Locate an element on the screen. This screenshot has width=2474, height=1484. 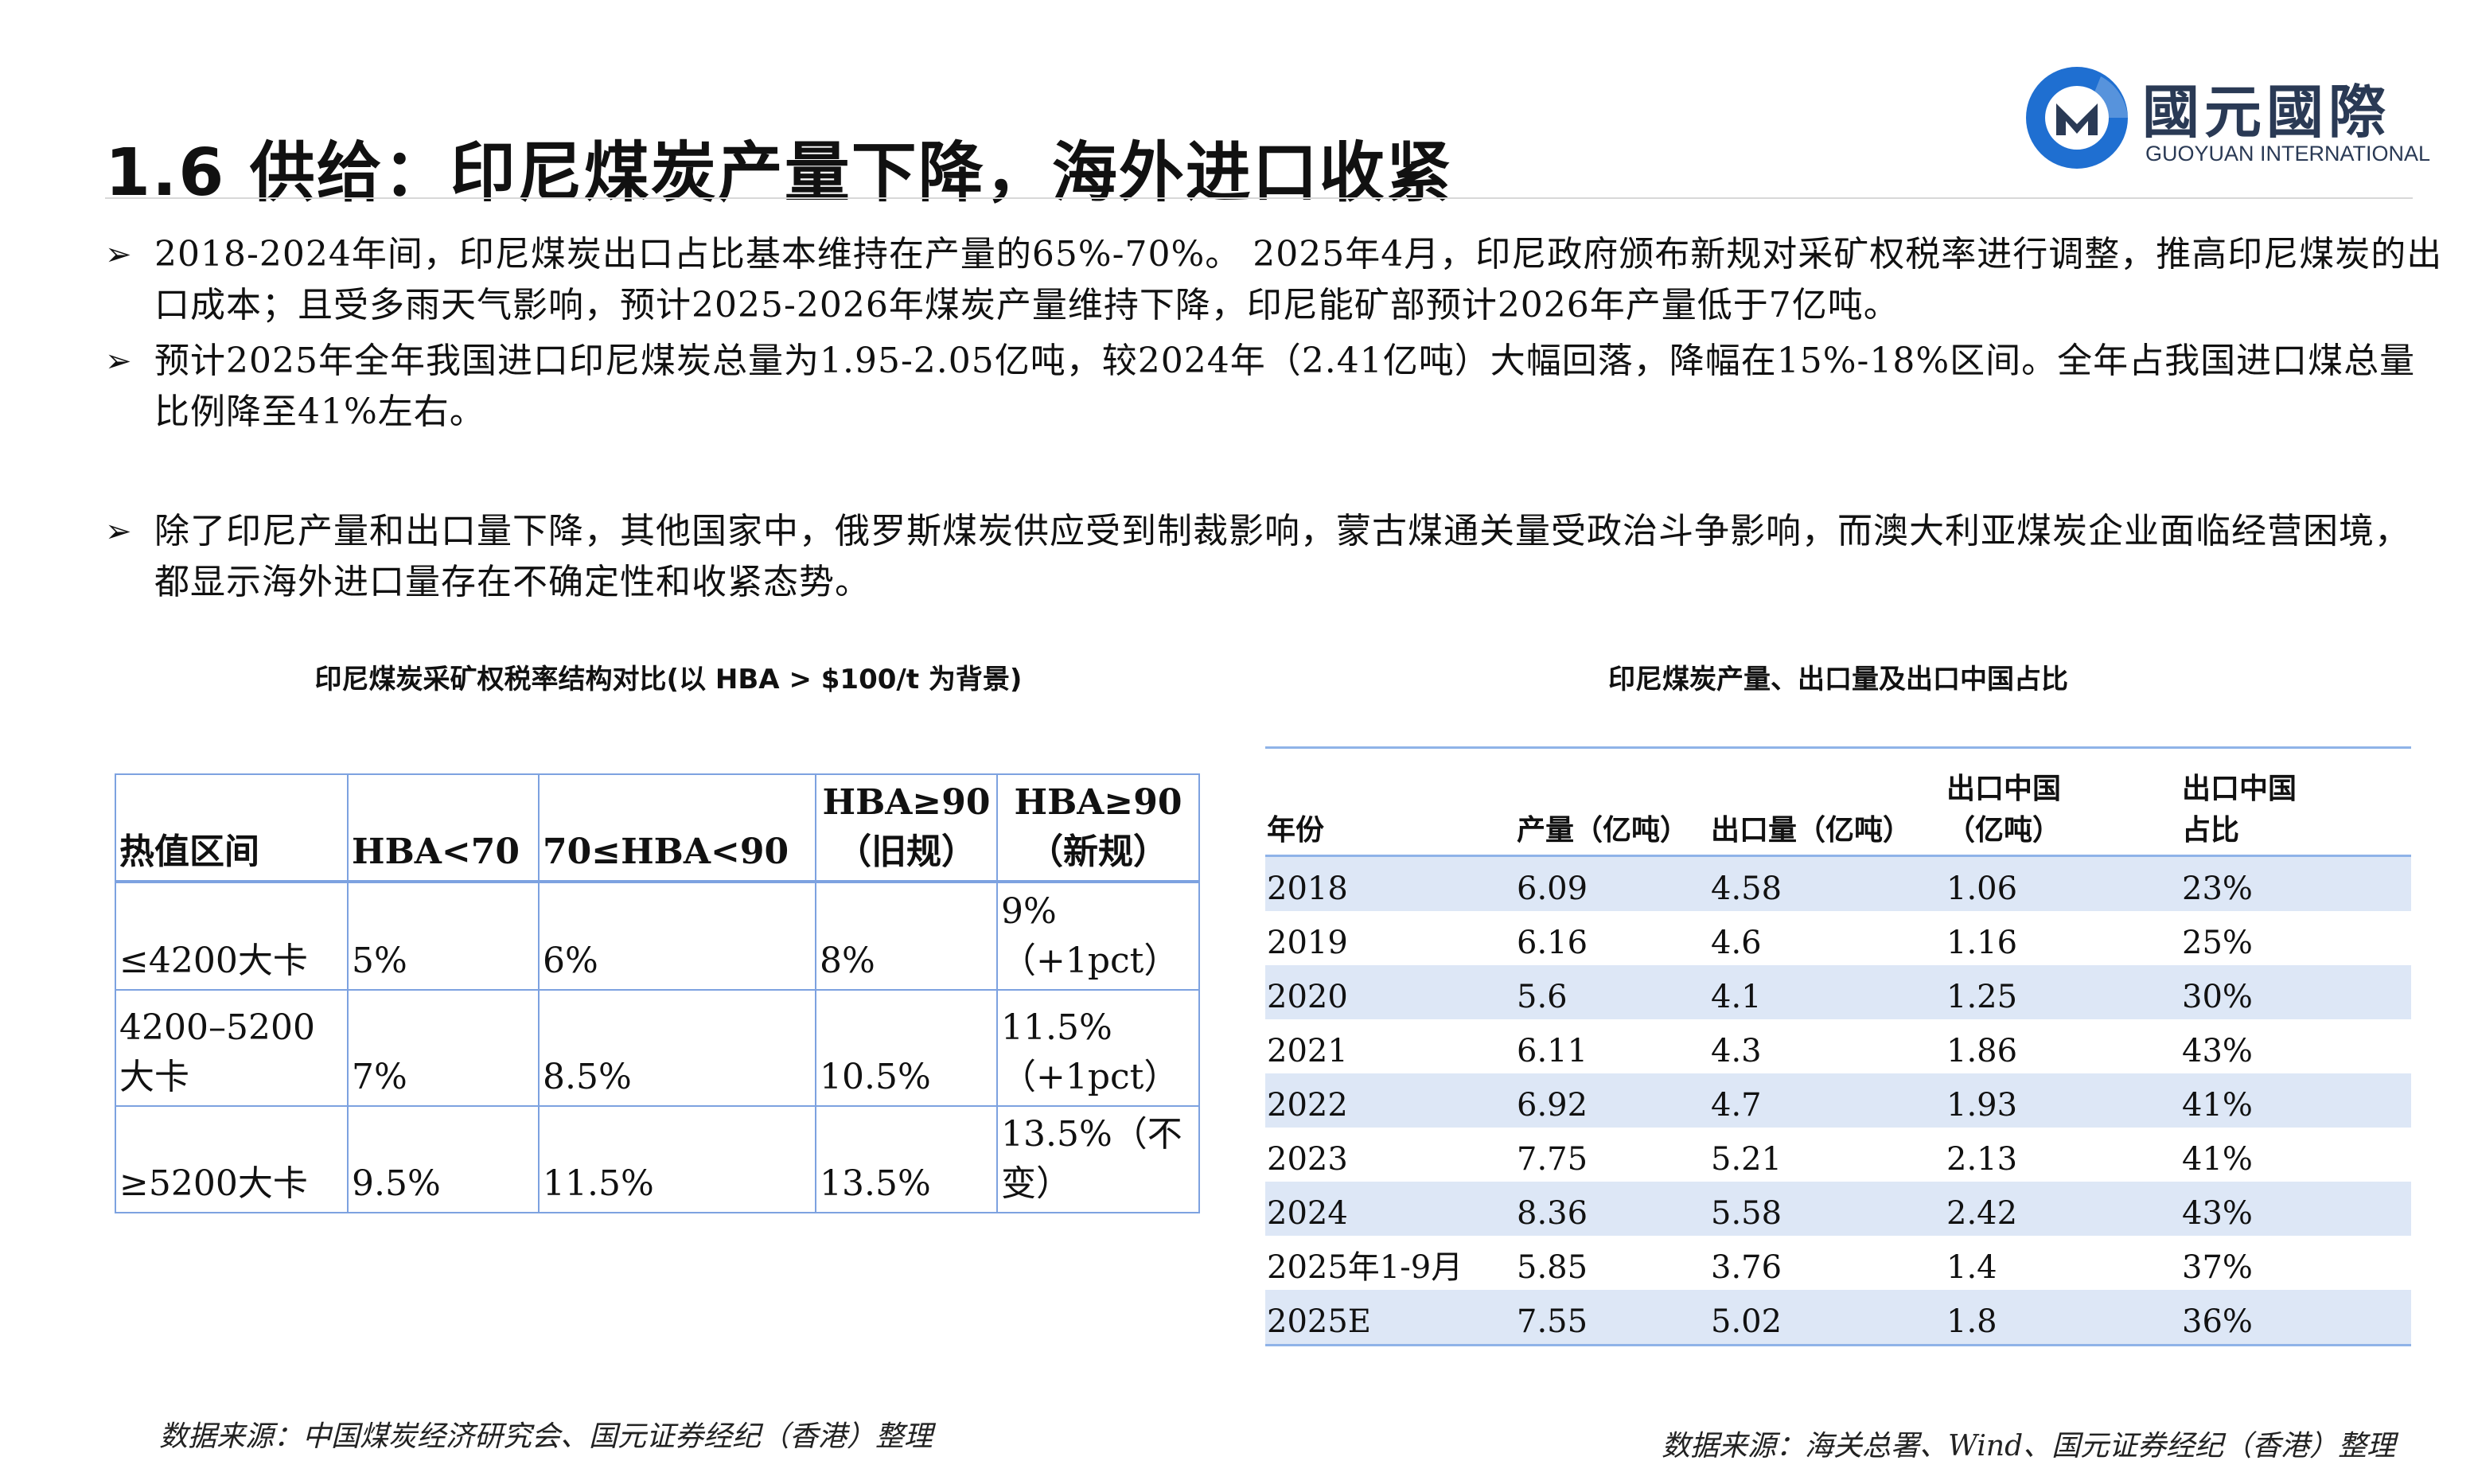
column-header: 年份 is located at coordinates (1390, 811).